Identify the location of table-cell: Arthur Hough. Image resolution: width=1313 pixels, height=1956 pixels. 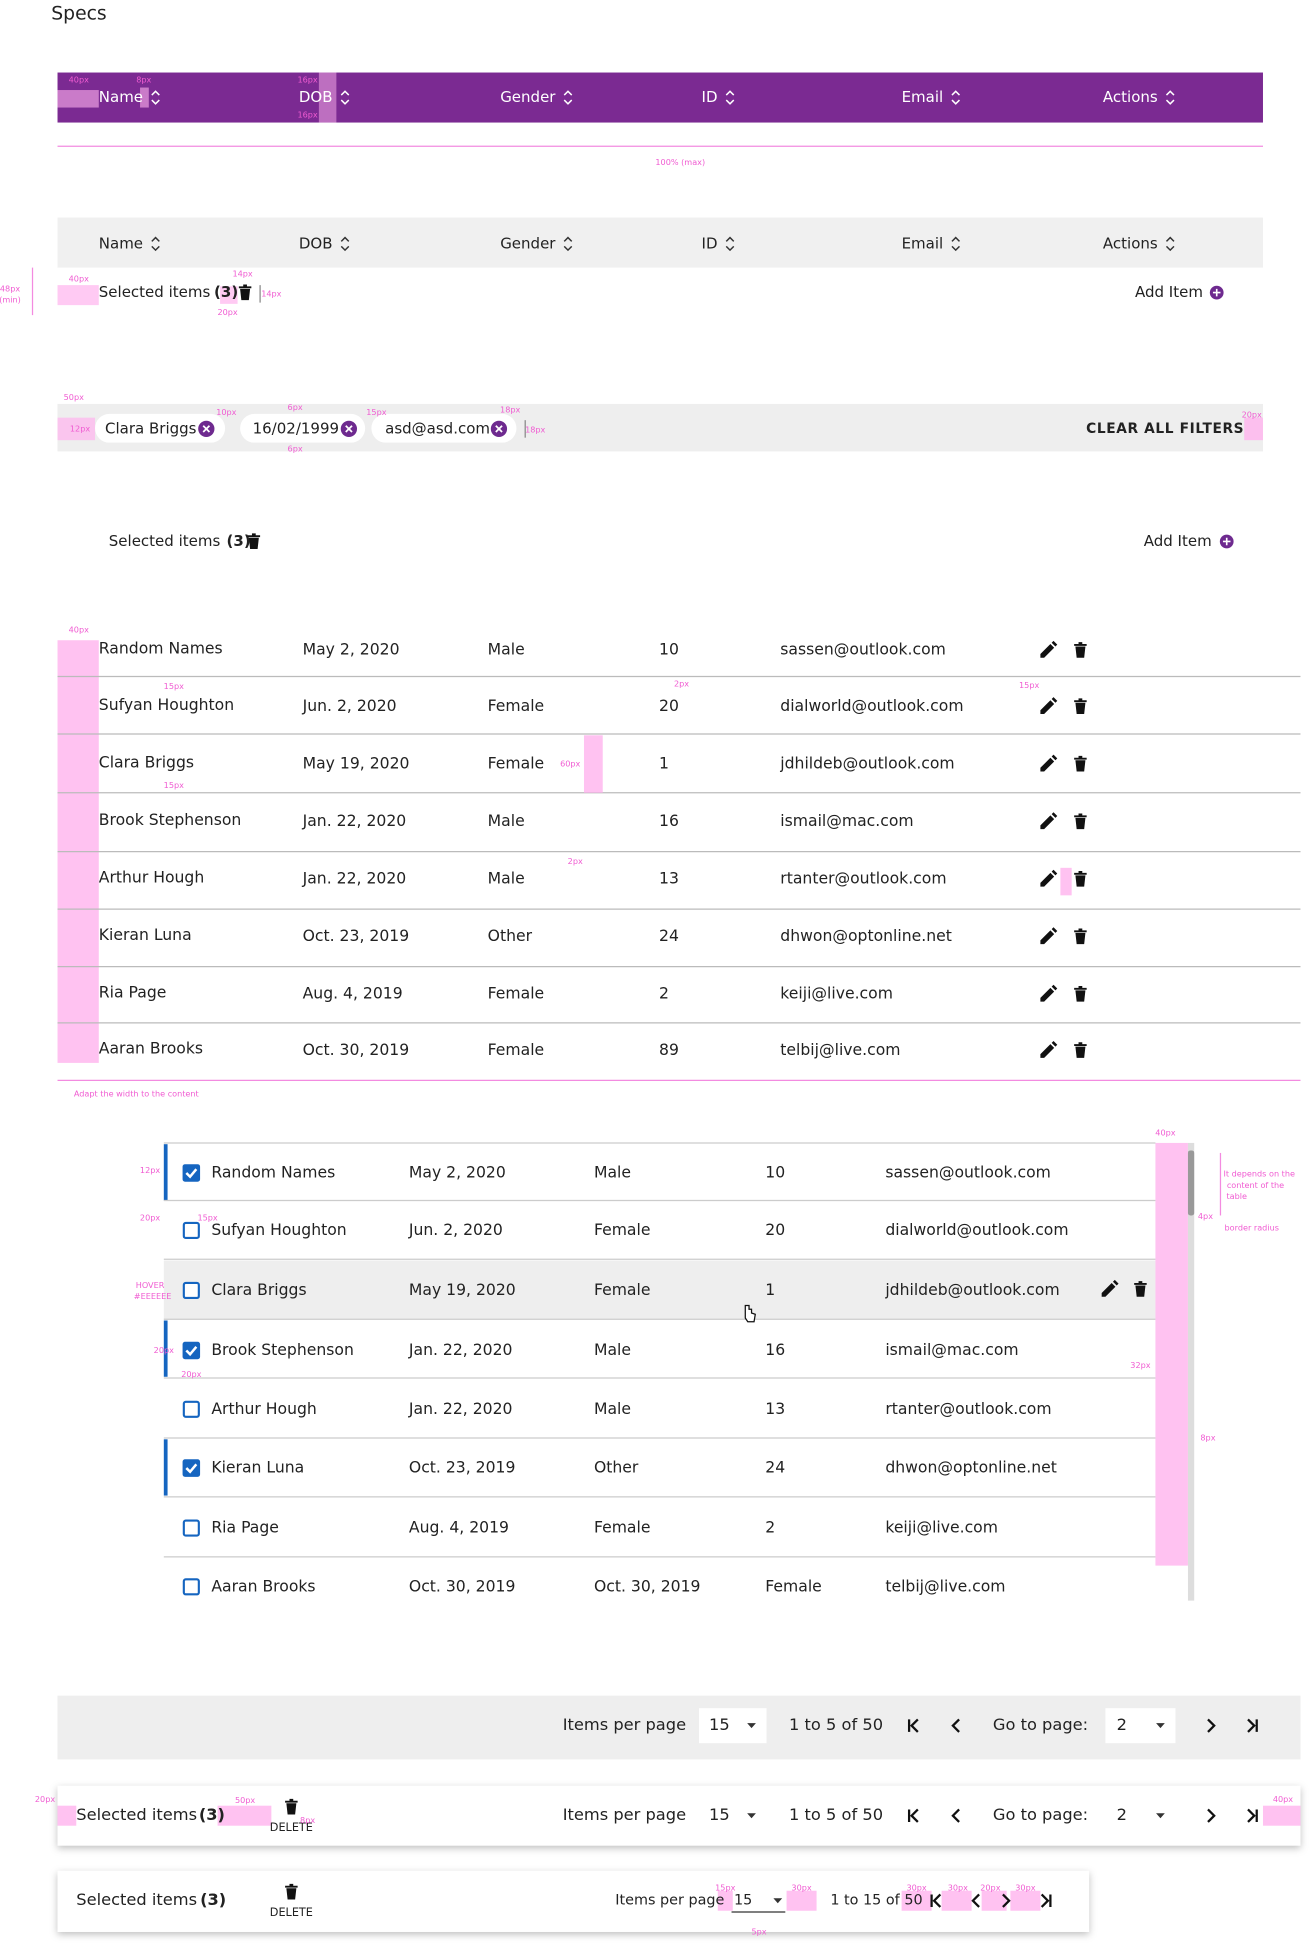
(151, 876).